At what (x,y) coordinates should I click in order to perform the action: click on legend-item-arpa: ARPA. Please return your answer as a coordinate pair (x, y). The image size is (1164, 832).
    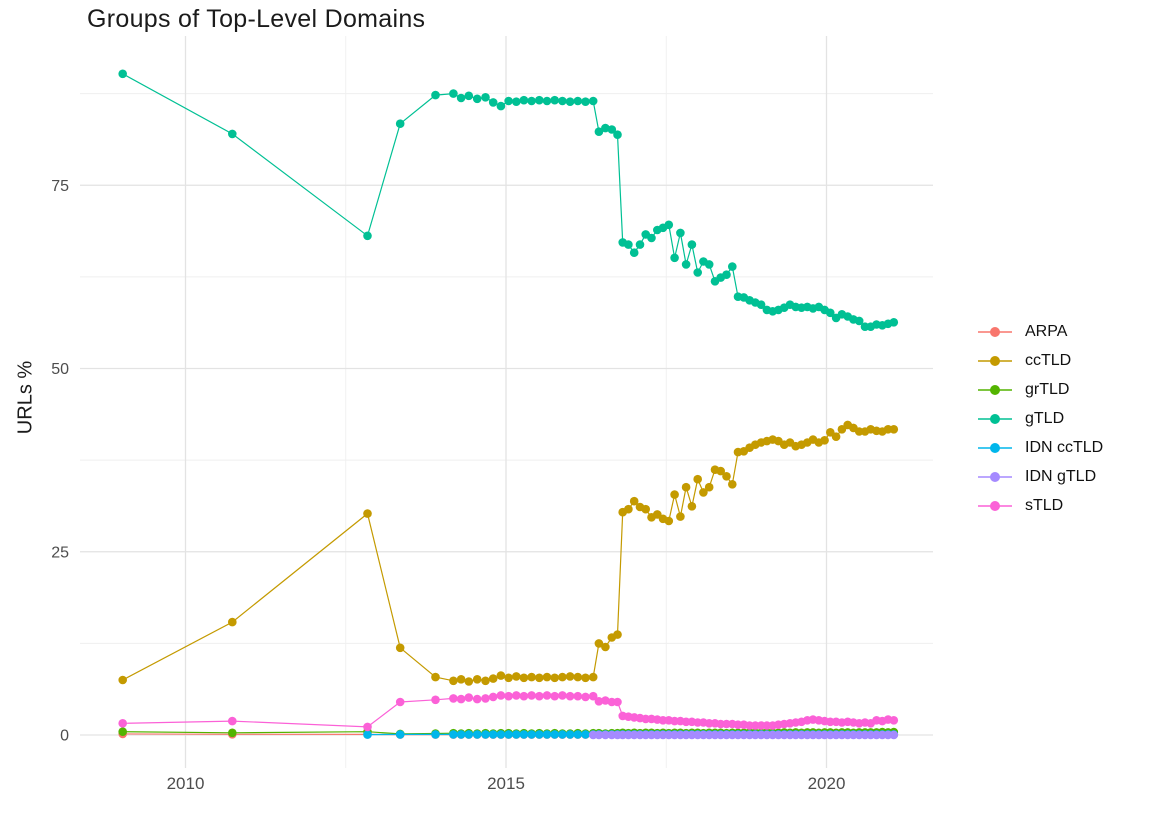
    Looking at the image, I should click on (1039, 332).